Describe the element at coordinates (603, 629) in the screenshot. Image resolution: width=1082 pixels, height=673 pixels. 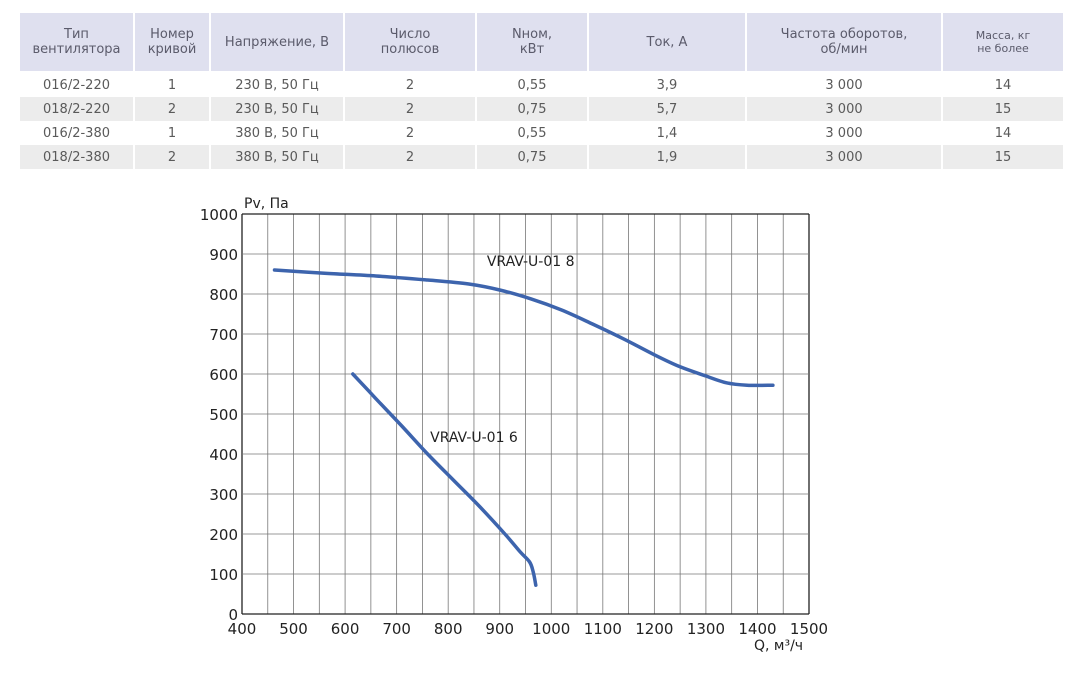
I see `x-tick-label: 1100` at that location.